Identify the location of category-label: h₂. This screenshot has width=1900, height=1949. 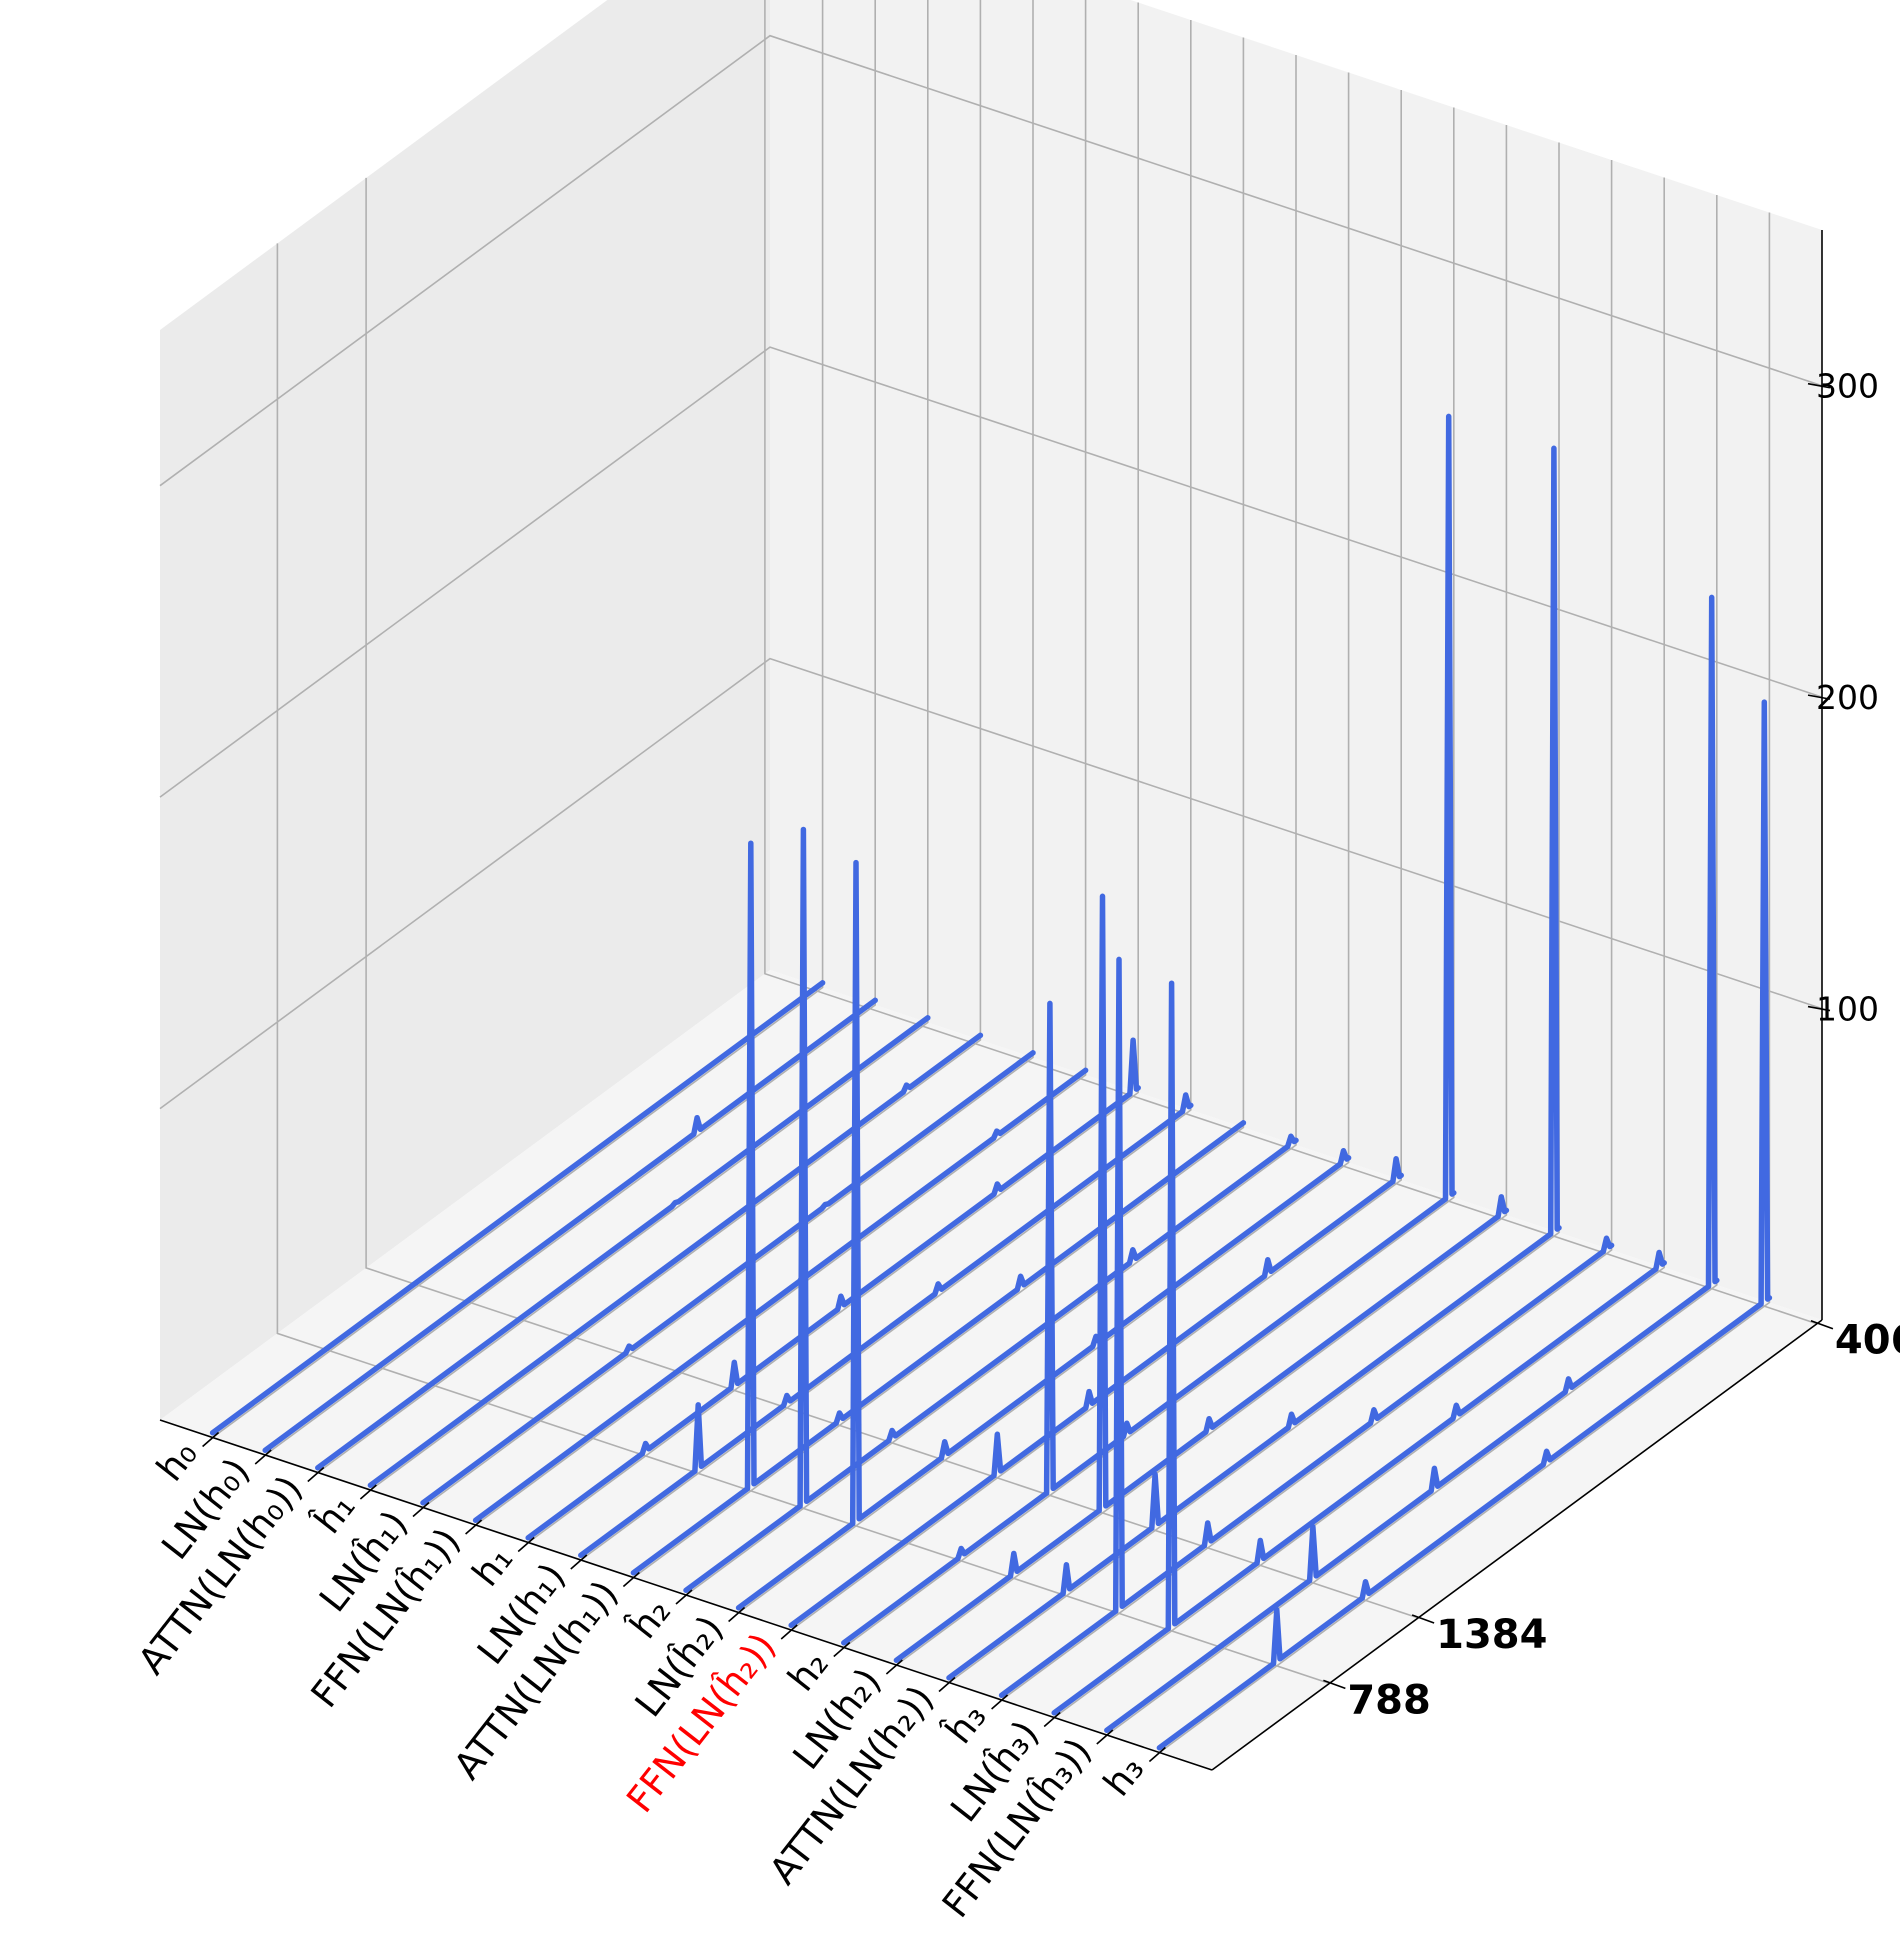
(807, 1671).